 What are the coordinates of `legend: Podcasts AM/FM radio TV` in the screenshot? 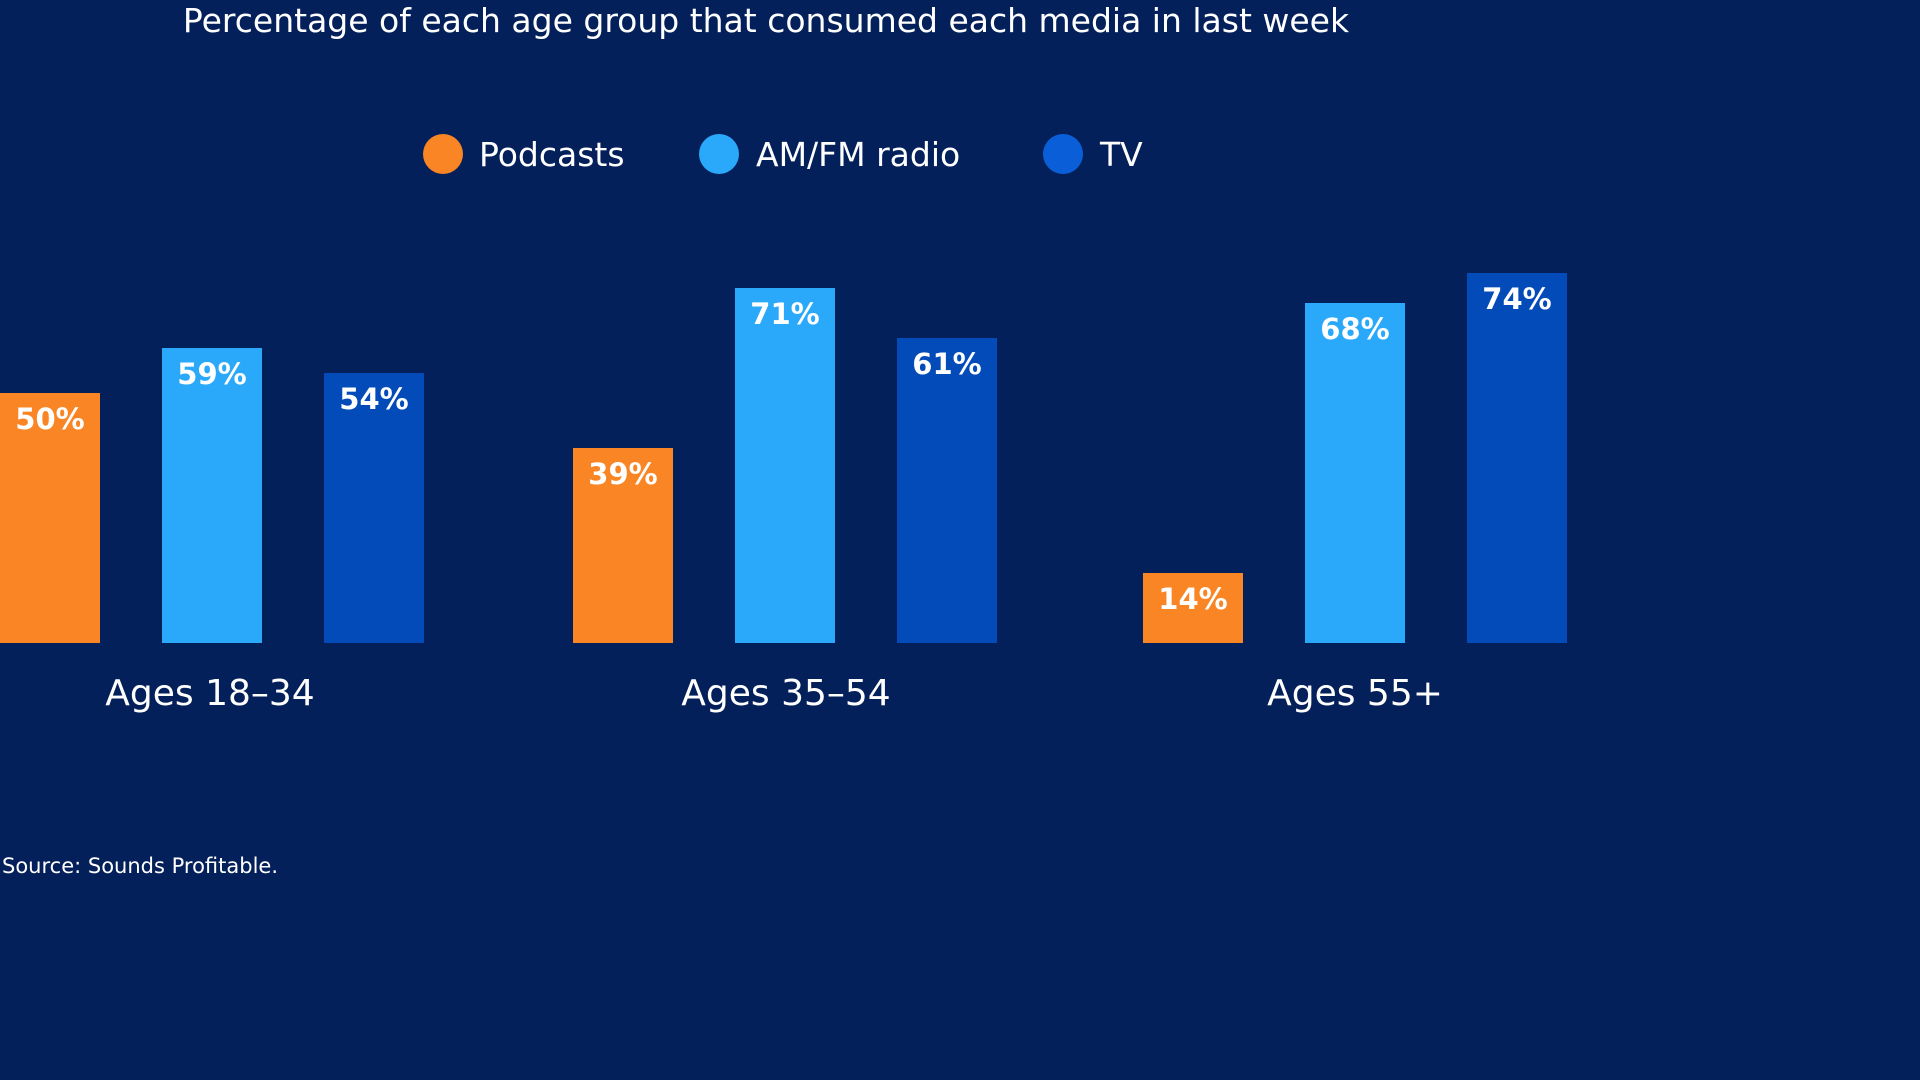 It's located at (783, 154).